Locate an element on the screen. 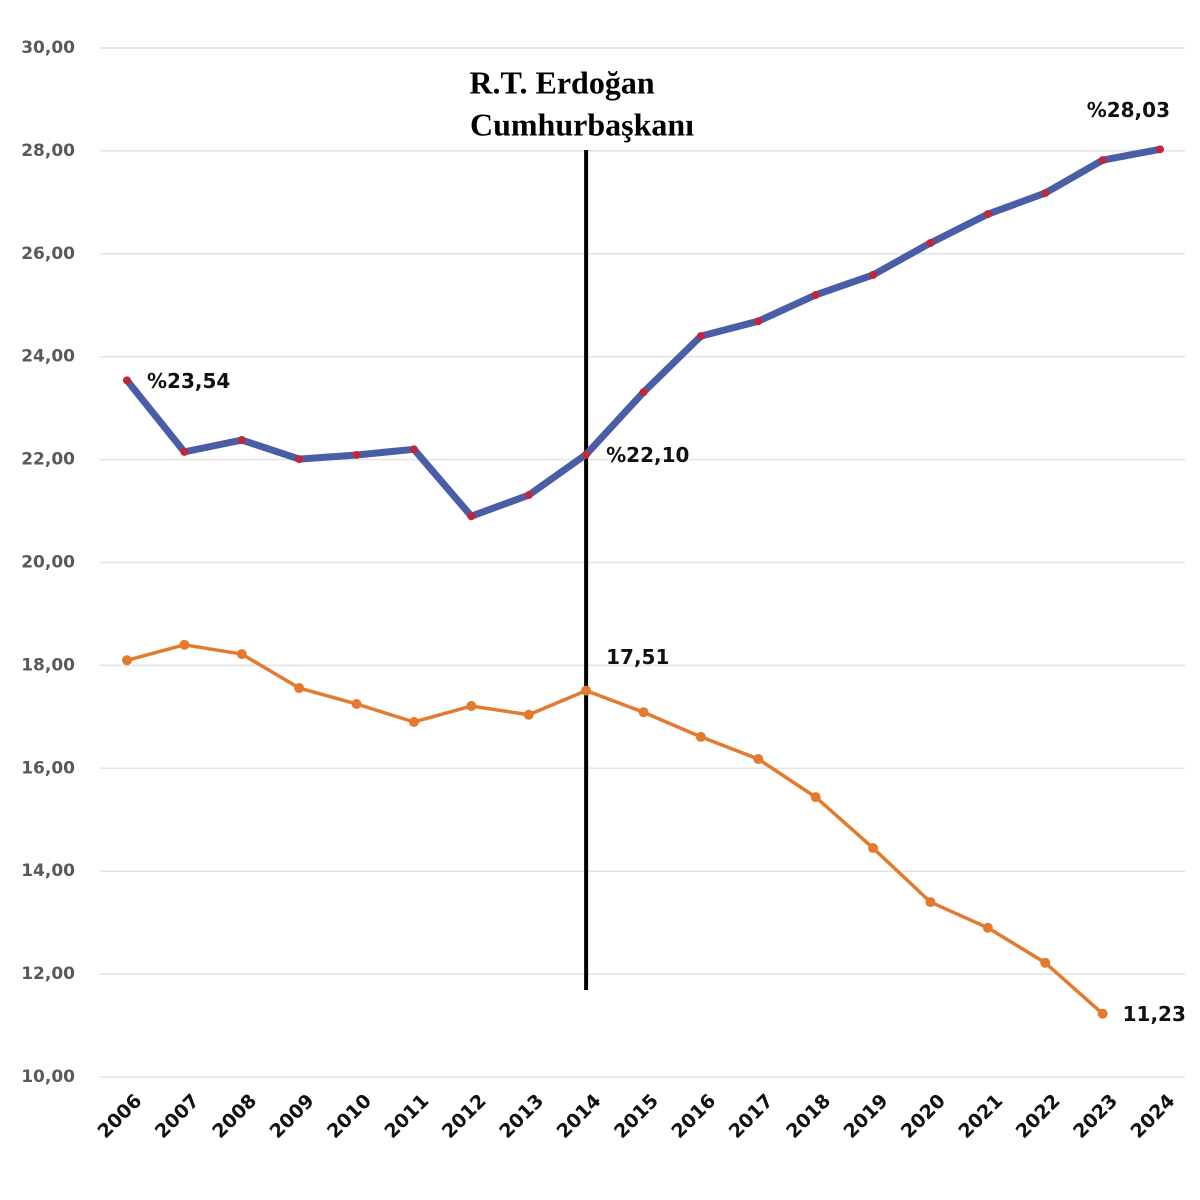 The height and width of the screenshot is (1200, 1200). x-tick-label: 2020 is located at coordinates (923, 1116).